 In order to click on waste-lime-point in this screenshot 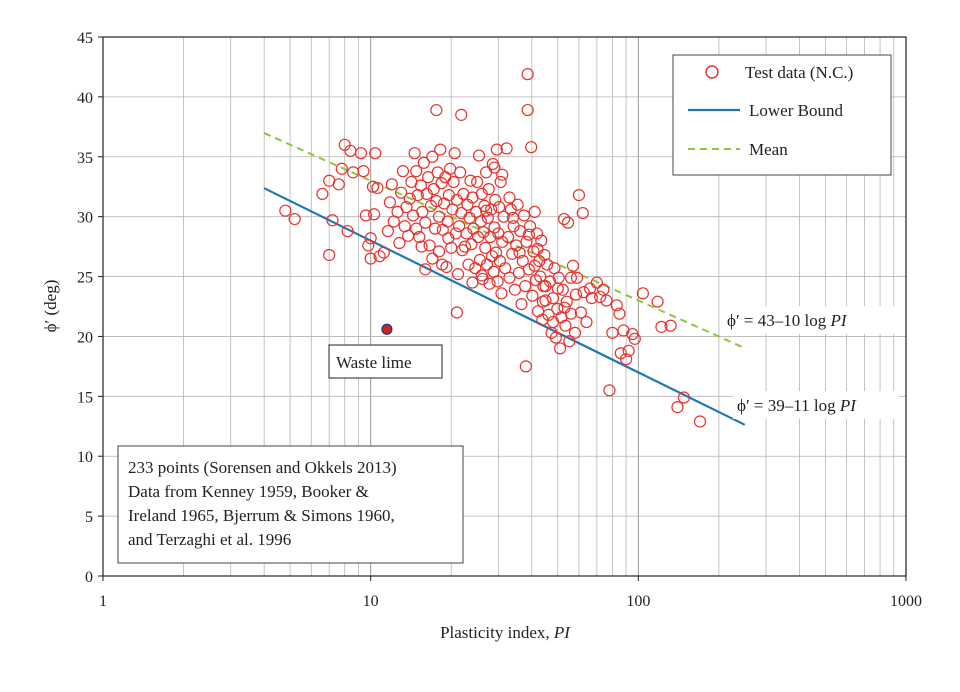, I will do `click(387, 329)`.